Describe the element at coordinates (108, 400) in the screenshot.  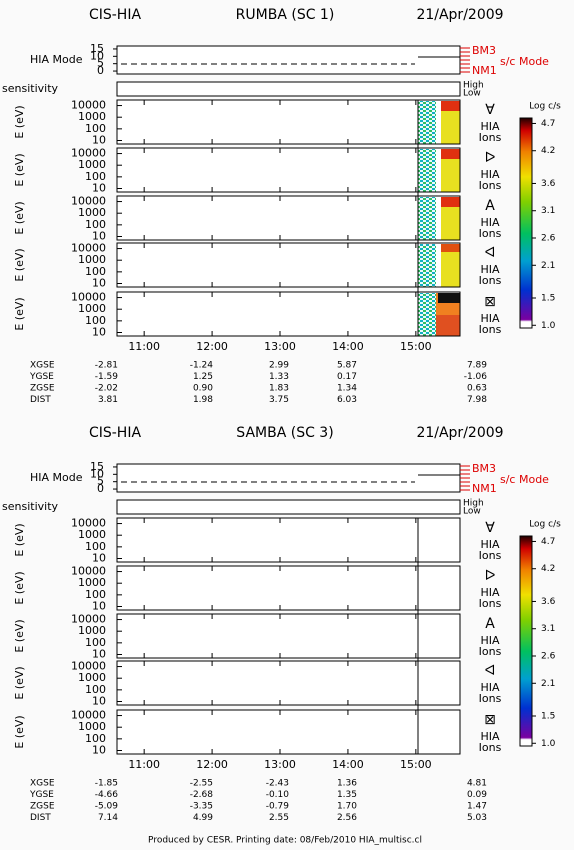
I see `ephemeris-value: 3.81` at that location.